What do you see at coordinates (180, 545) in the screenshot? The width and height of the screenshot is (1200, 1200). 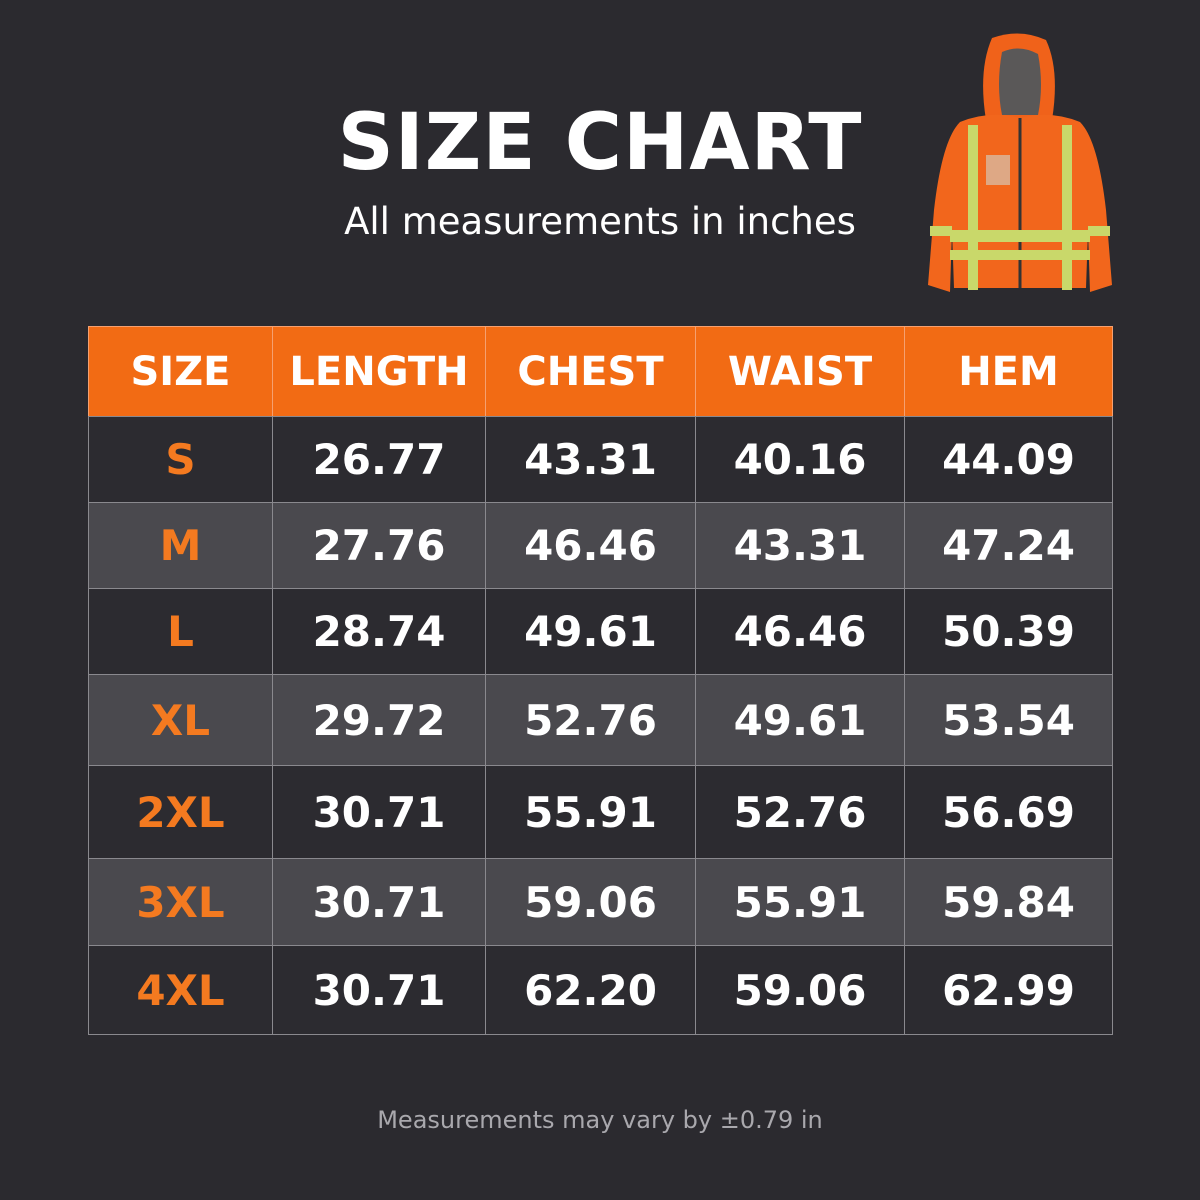 I see `size-cell: M` at bounding box center [180, 545].